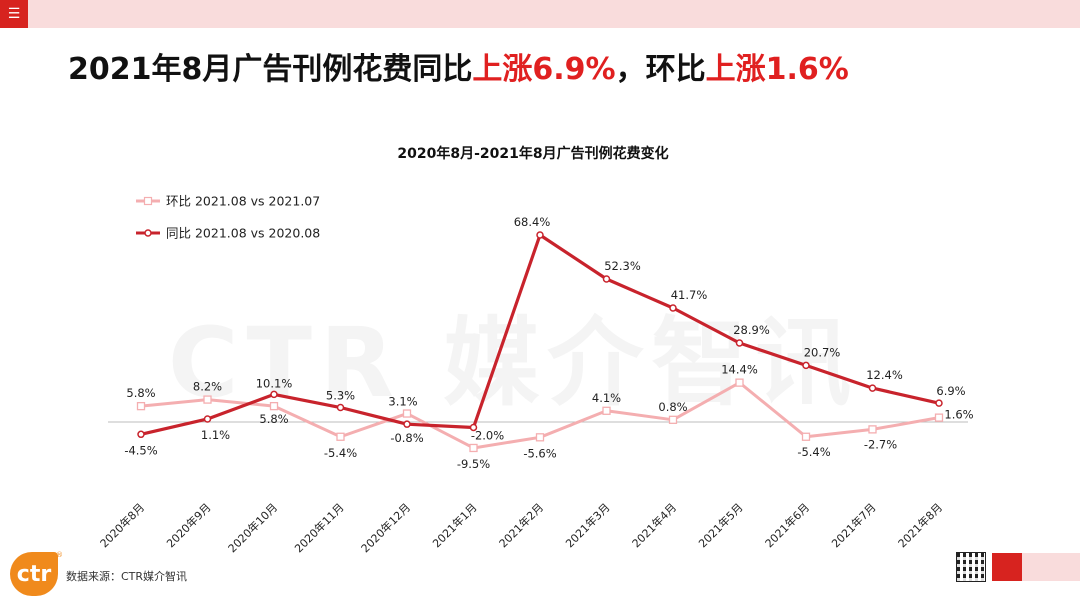  Describe the element at coordinates (473, 464) in the screenshot. I see `data-label-mom-5: -9.5%` at that location.